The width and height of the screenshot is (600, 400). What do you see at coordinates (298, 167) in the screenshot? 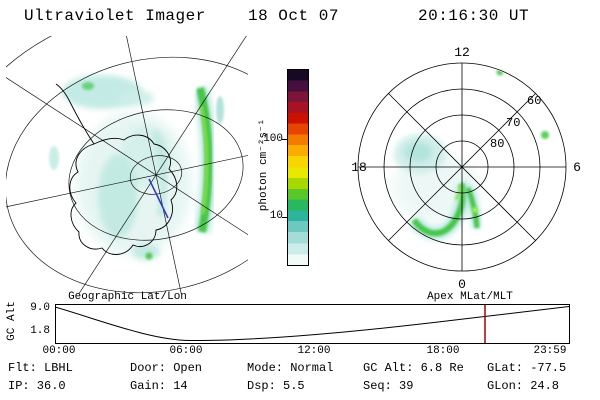
I see `colorbar` at bounding box center [298, 167].